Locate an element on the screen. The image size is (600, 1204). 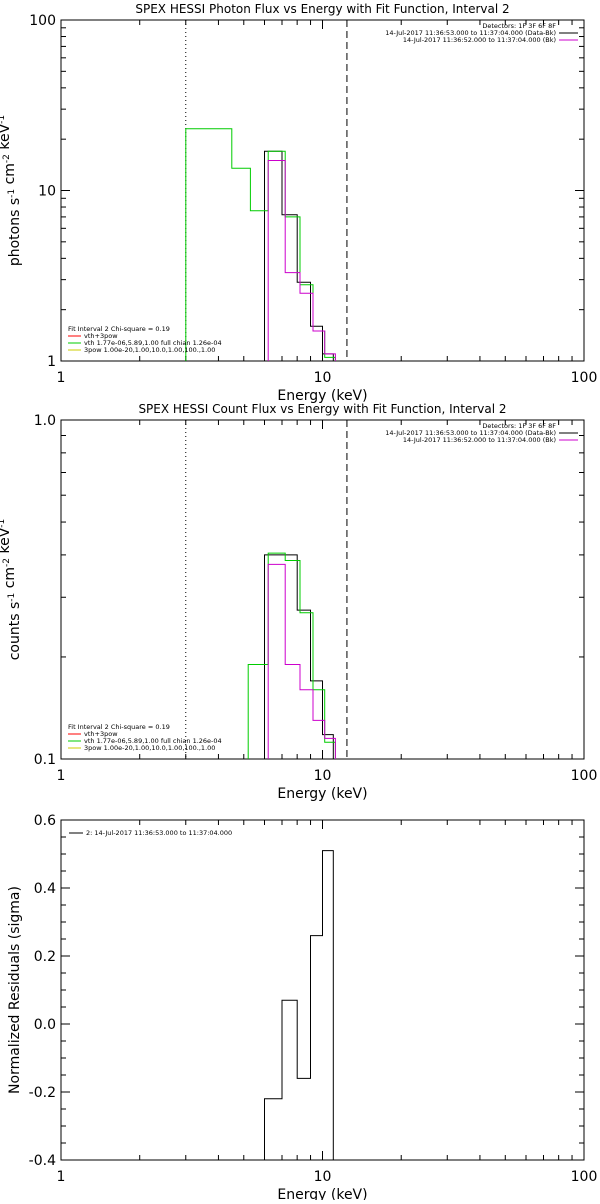
y-tick-label: -0.4 is located at coordinates (42, 1161).